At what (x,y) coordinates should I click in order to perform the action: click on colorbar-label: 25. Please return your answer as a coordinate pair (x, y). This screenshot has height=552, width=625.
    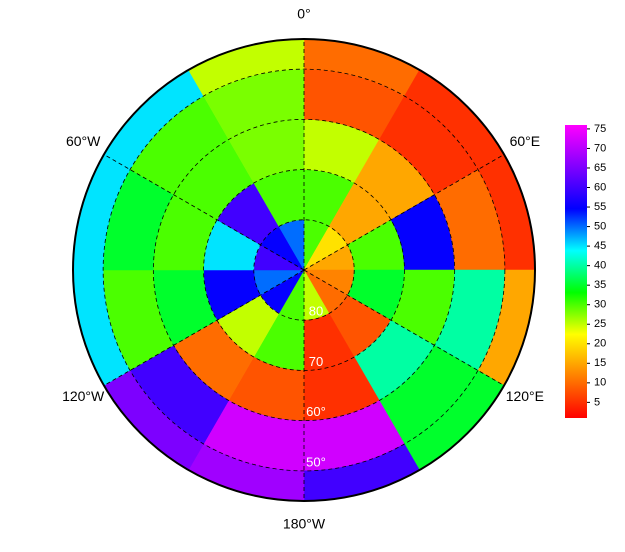
    Looking at the image, I should click on (600, 324).